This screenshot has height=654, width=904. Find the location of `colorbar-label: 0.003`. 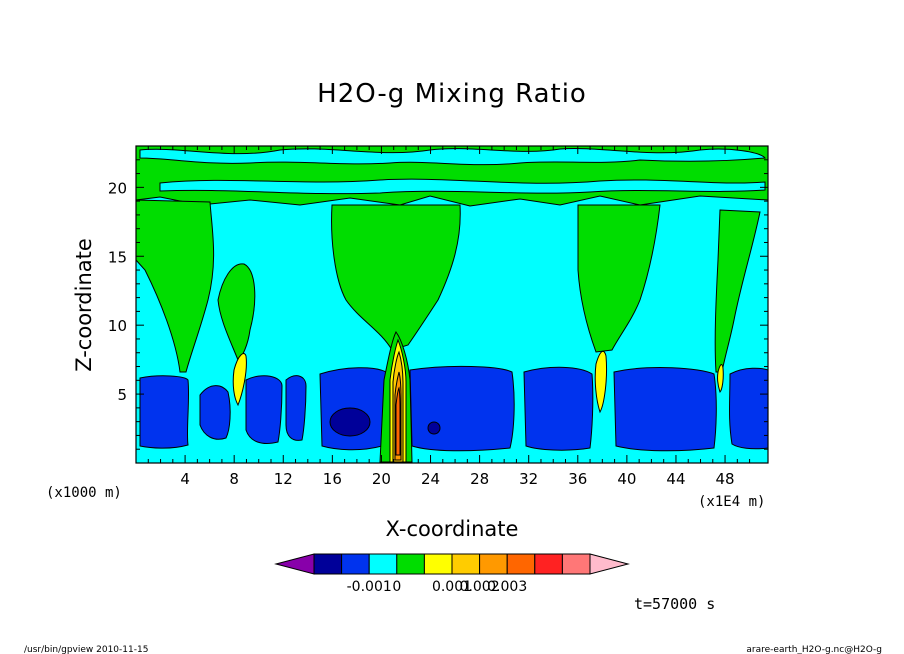

colorbar-label: 0.003 is located at coordinates (507, 587).